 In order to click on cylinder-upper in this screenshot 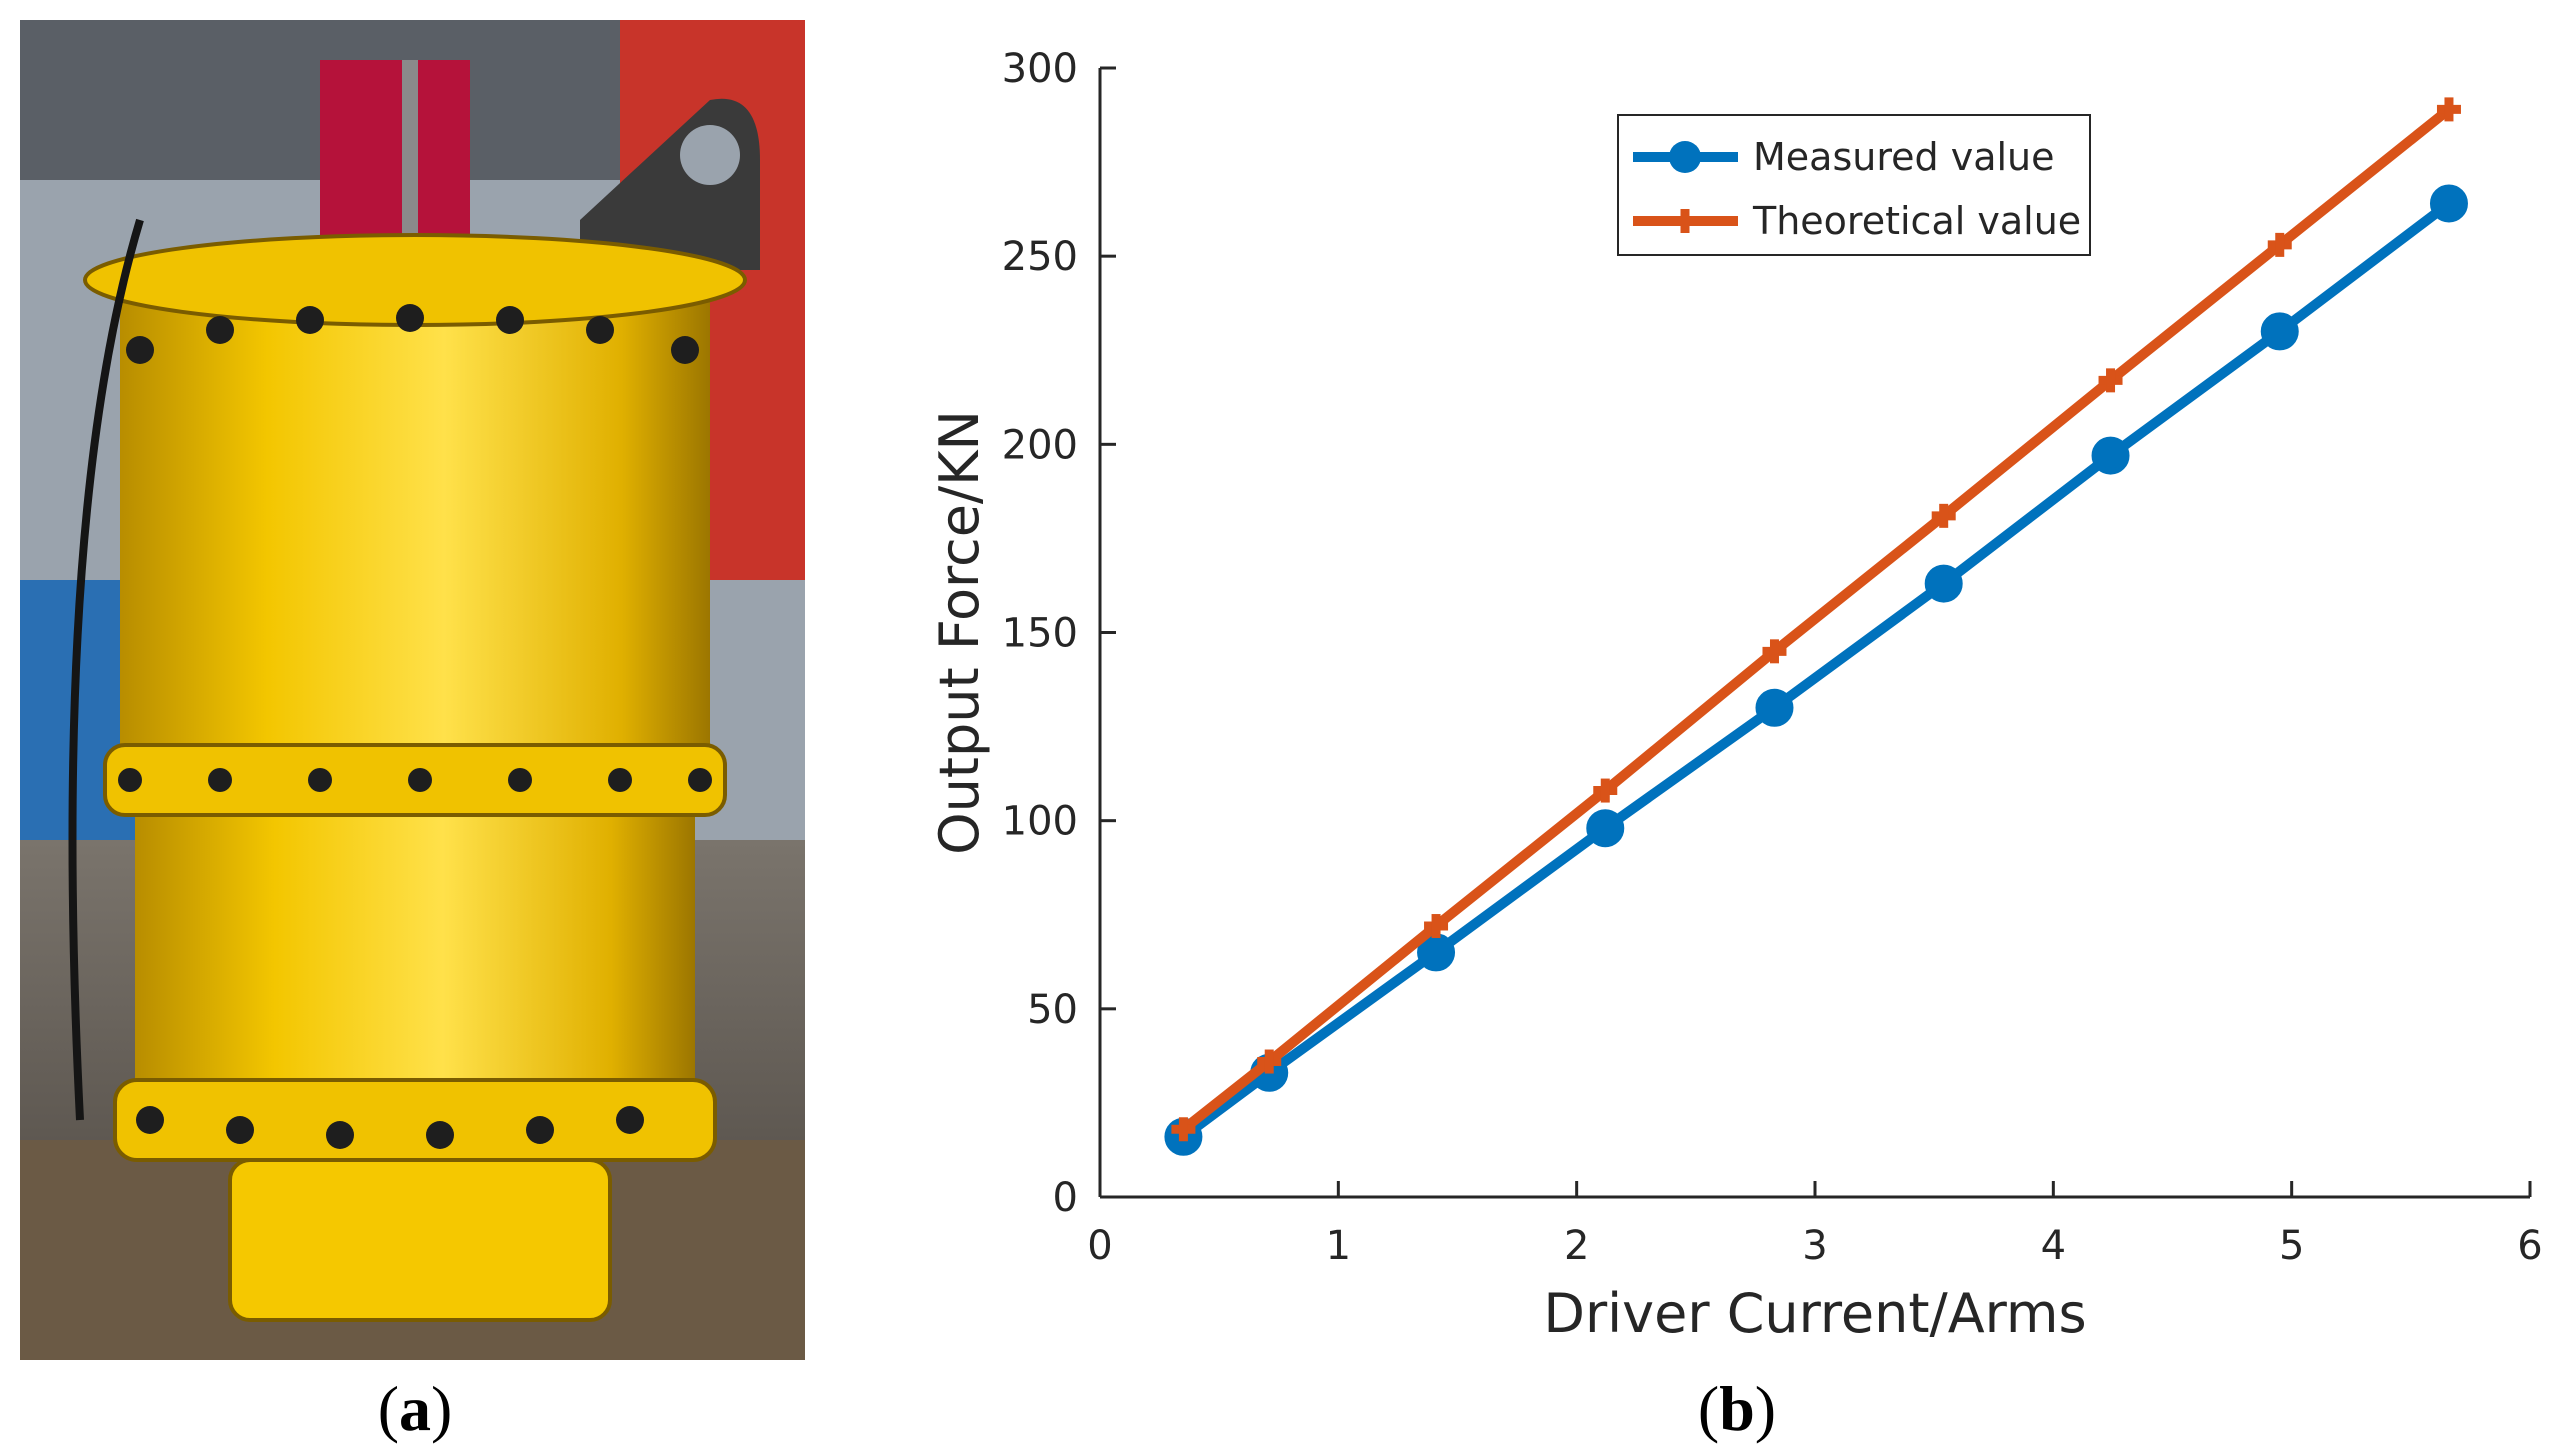, I will do `click(415, 520)`.